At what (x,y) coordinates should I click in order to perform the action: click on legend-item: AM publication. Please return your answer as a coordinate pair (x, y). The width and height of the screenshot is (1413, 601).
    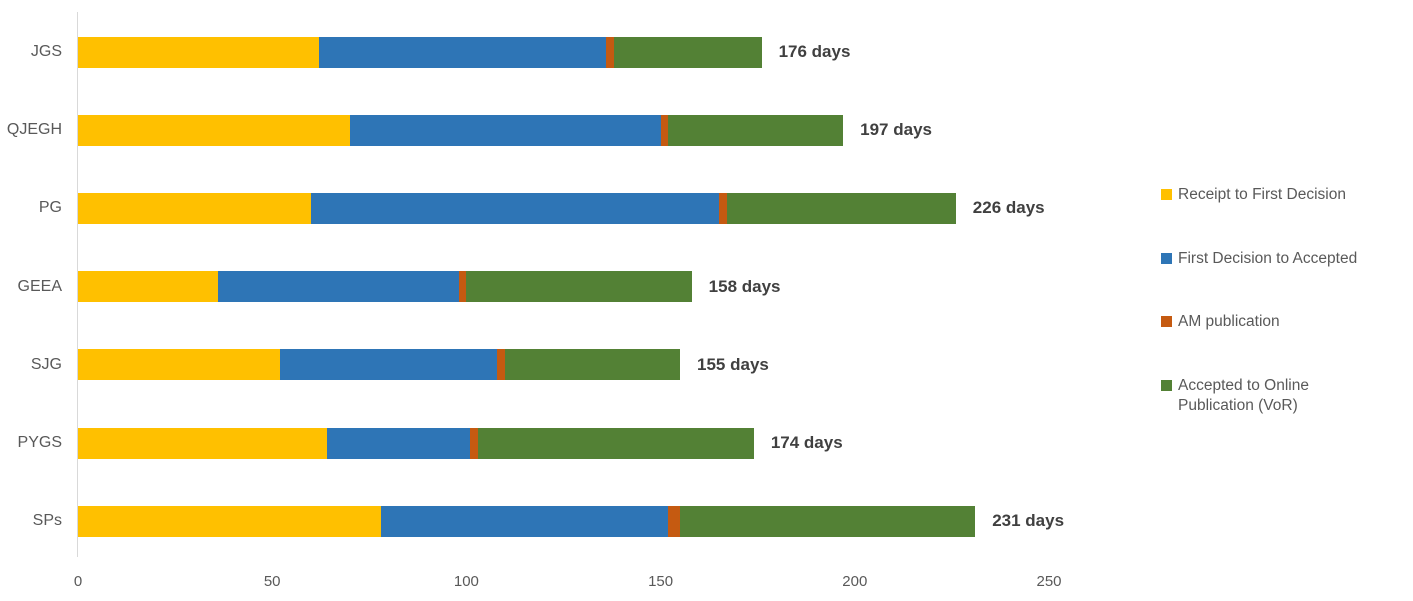
    Looking at the image, I should click on (1267, 322).